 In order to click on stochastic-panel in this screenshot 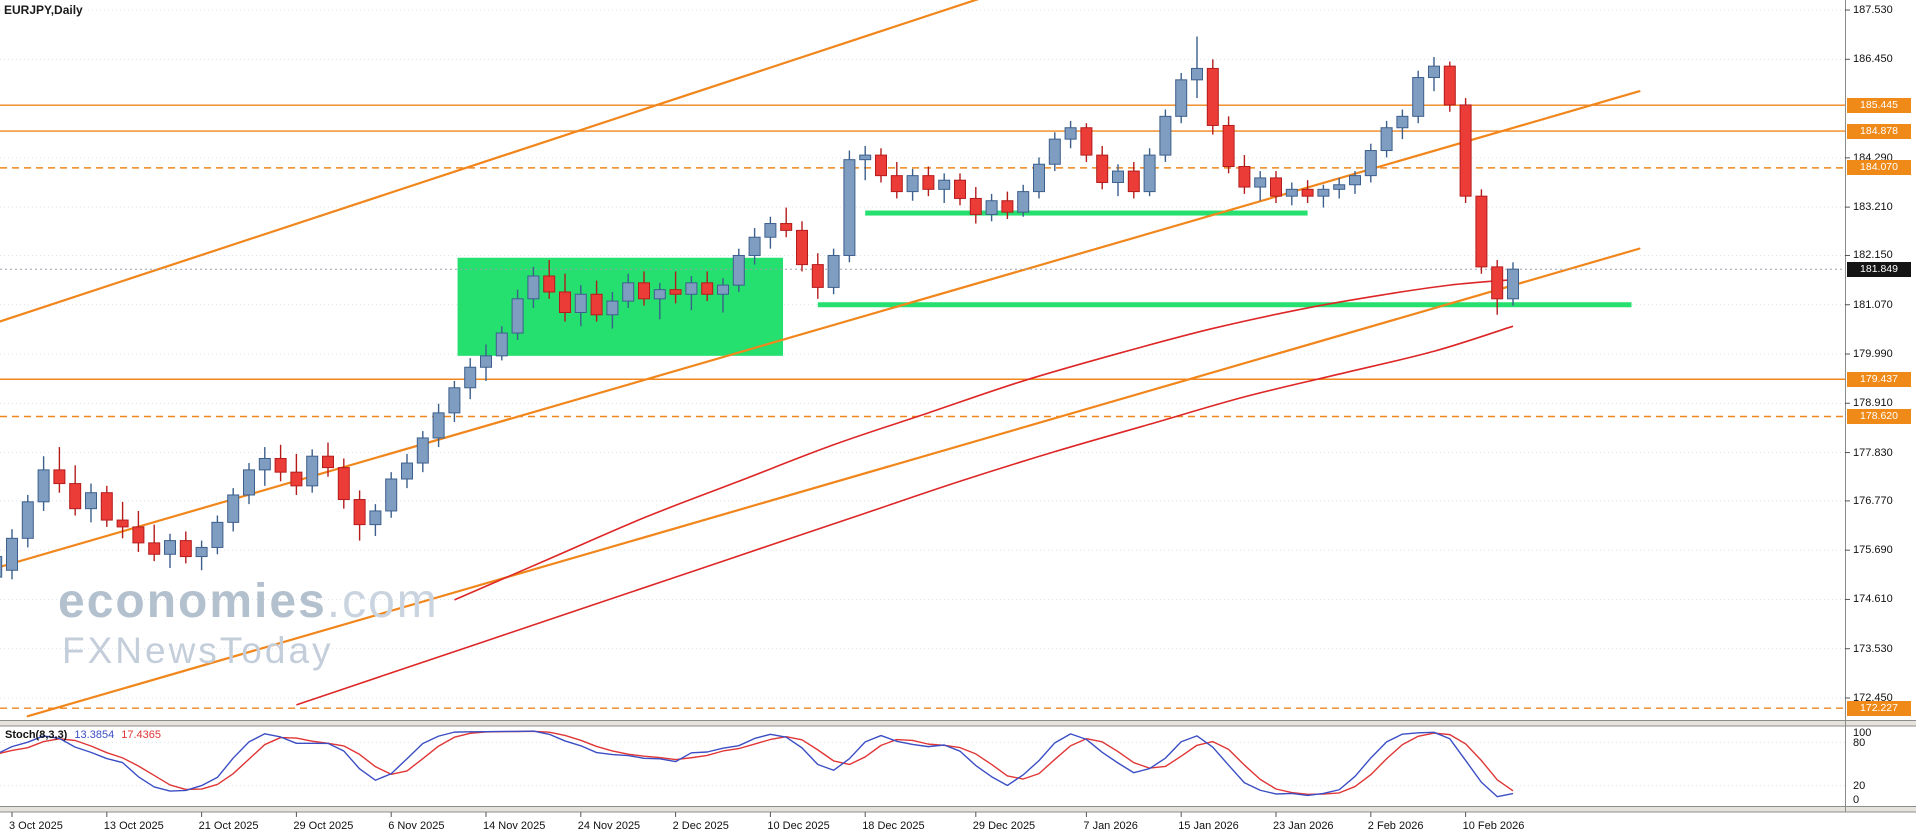, I will do `click(922, 764)`.